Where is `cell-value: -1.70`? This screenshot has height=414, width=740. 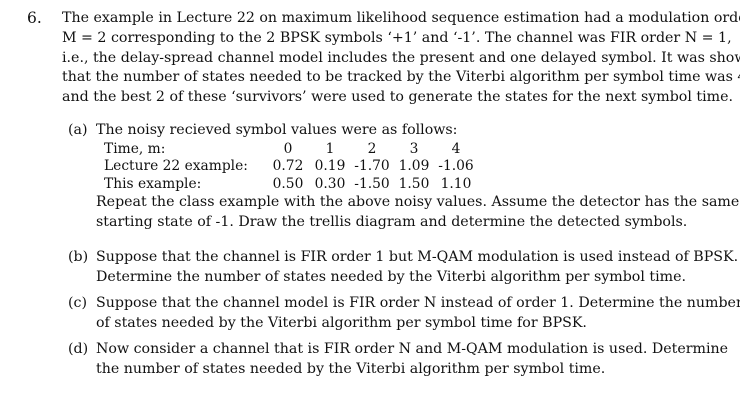
cell-value: -1.70 is located at coordinates (372, 166).